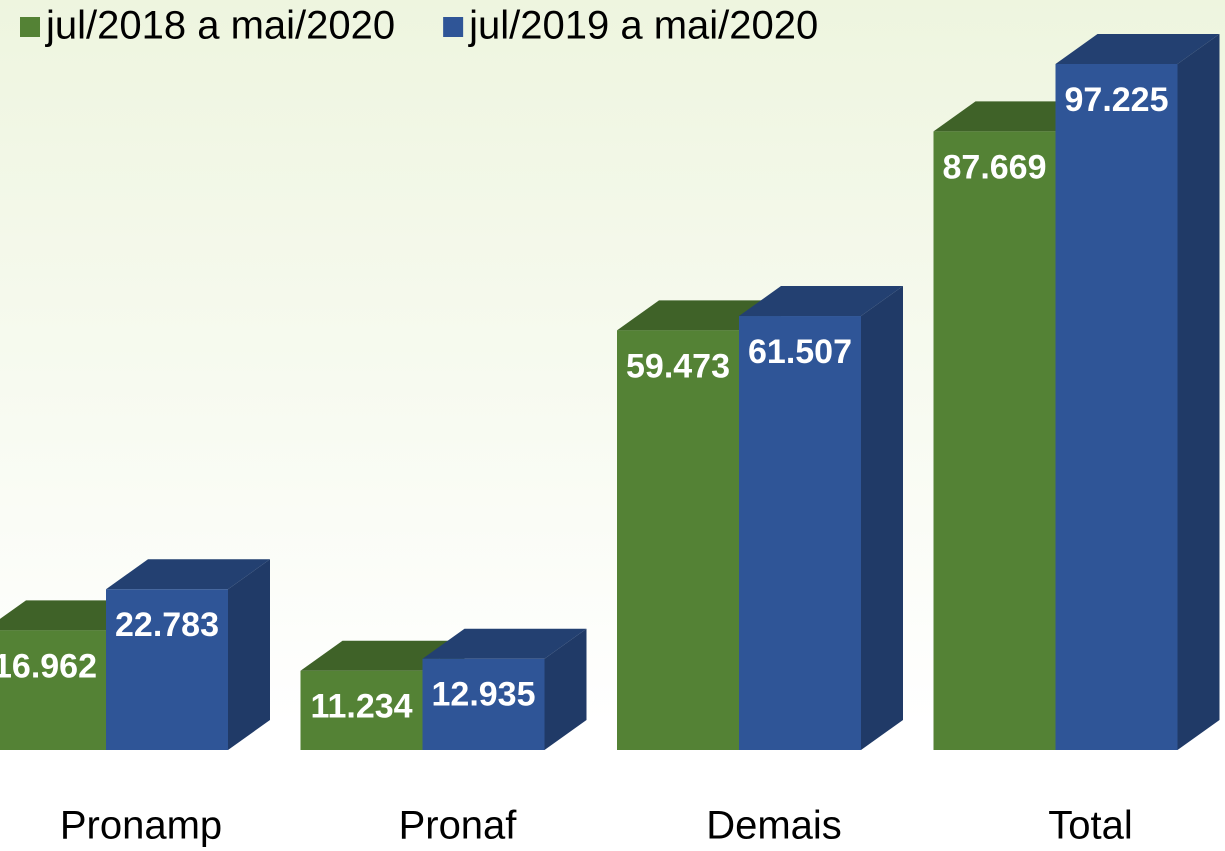  Describe the element at coordinates (141, 826) in the screenshot. I see `x-tick-label: Pronamp` at that location.